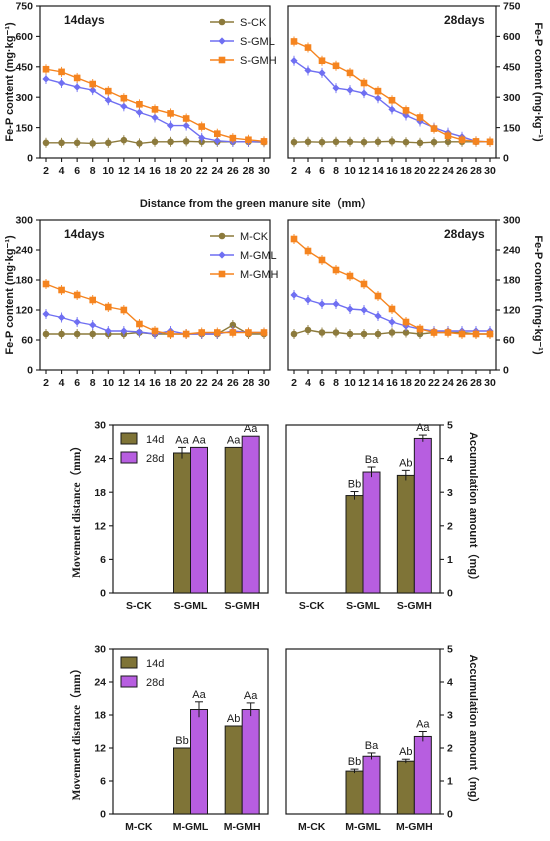 The width and height of the screenshot is (550, 841). Describe the element at coordinates (103, 560) in the screenshot. I see `y-tick-label: 6` at that location.